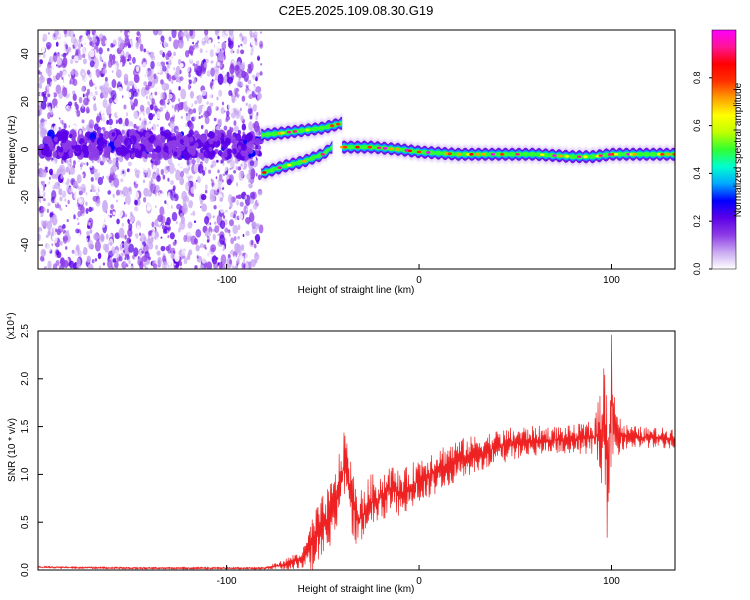  What do you see at coordinates (697, 78) in the screenshot?
I see `colorbar-tick-label: 0.8` at bounding box center [697, 78].